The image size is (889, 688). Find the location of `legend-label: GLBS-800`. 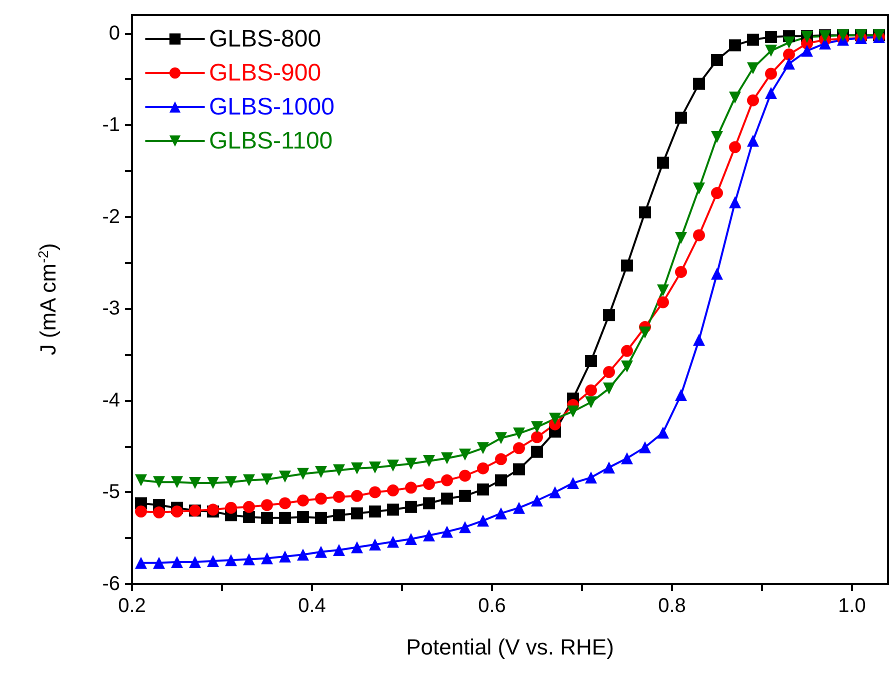

legend-label: GLBS-800 is located at coordinates (265, 39).